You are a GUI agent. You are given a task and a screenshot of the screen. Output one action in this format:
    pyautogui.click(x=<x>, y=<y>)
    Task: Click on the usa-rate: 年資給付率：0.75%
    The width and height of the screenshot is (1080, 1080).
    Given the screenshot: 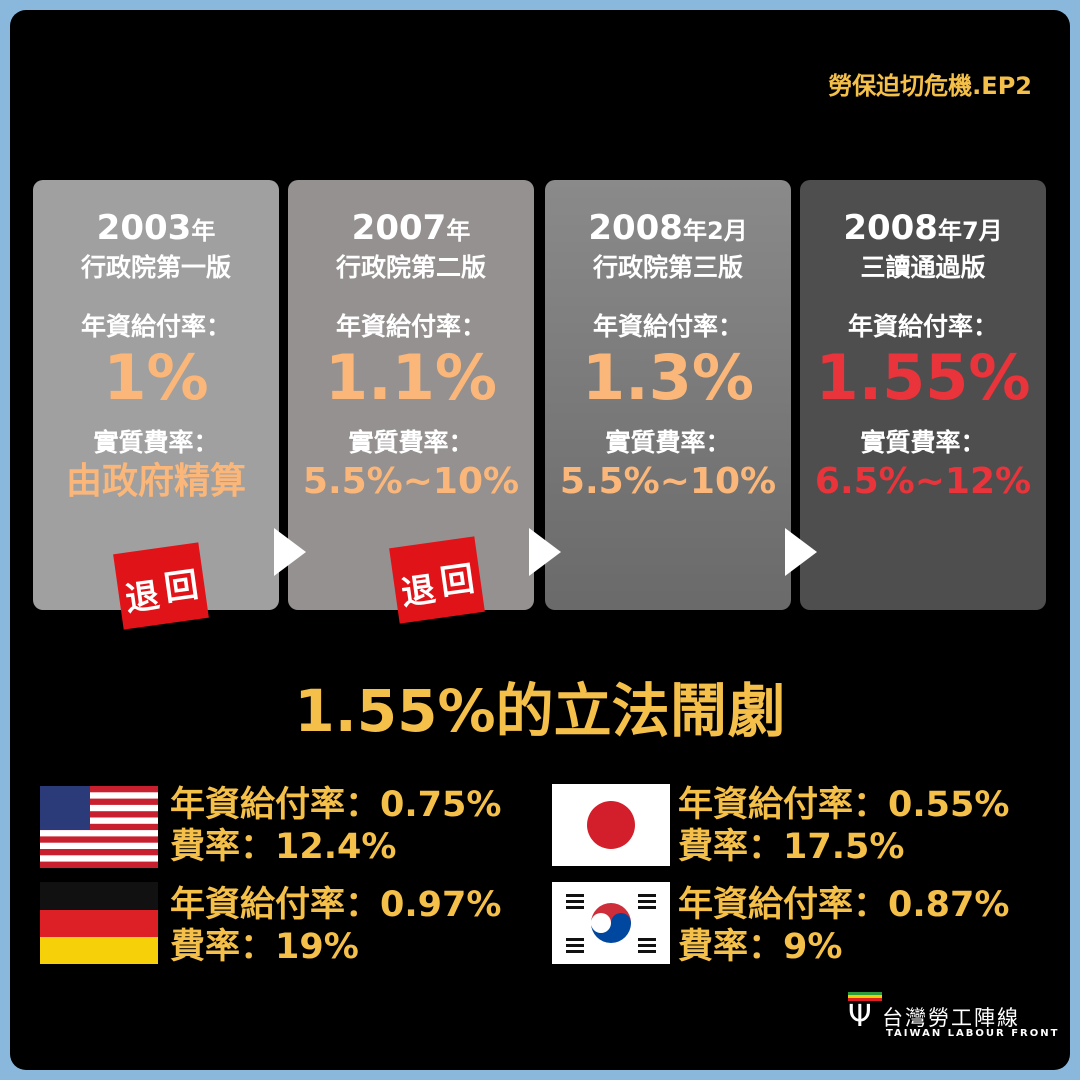 What is the action you would take?
    pyautogui.click(x=336, y=805)
    